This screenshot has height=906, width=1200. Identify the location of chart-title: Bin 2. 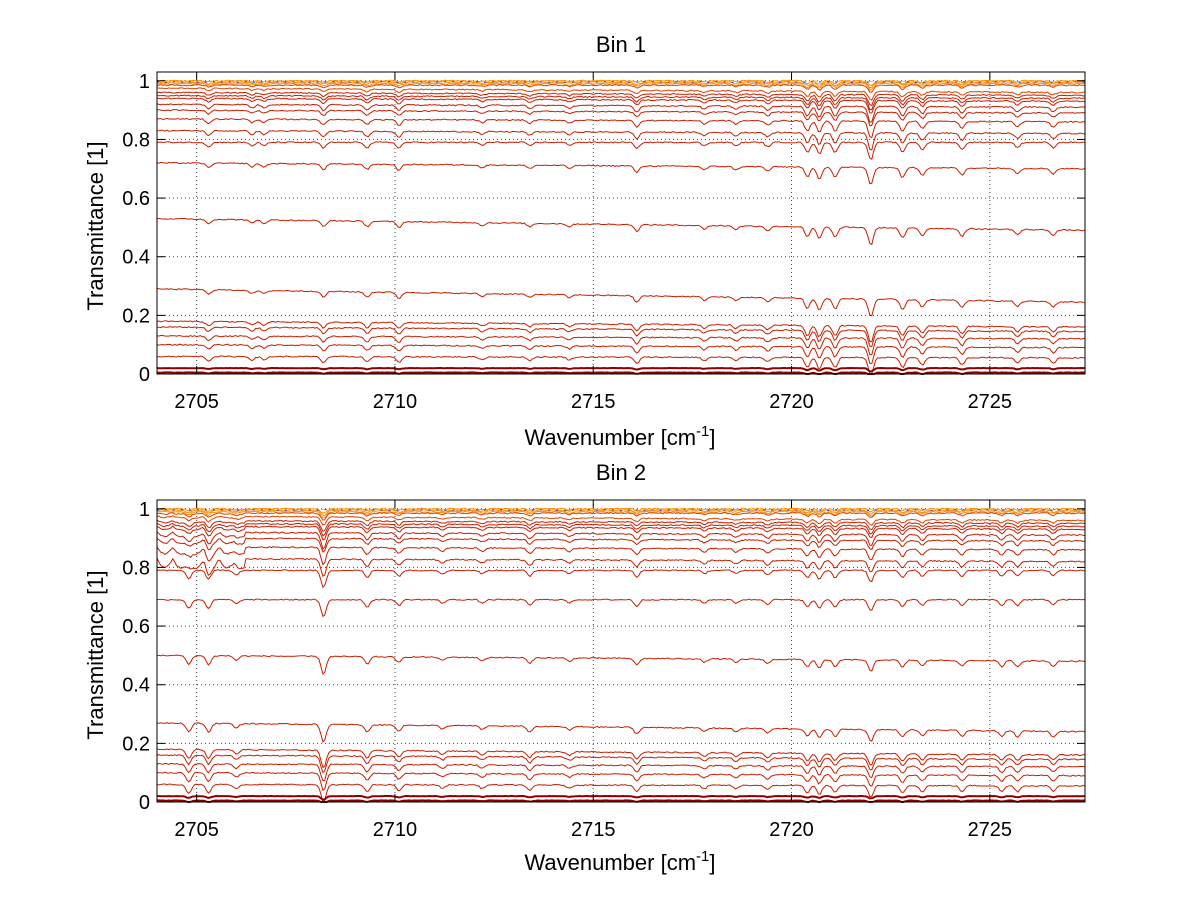
(621, 472).